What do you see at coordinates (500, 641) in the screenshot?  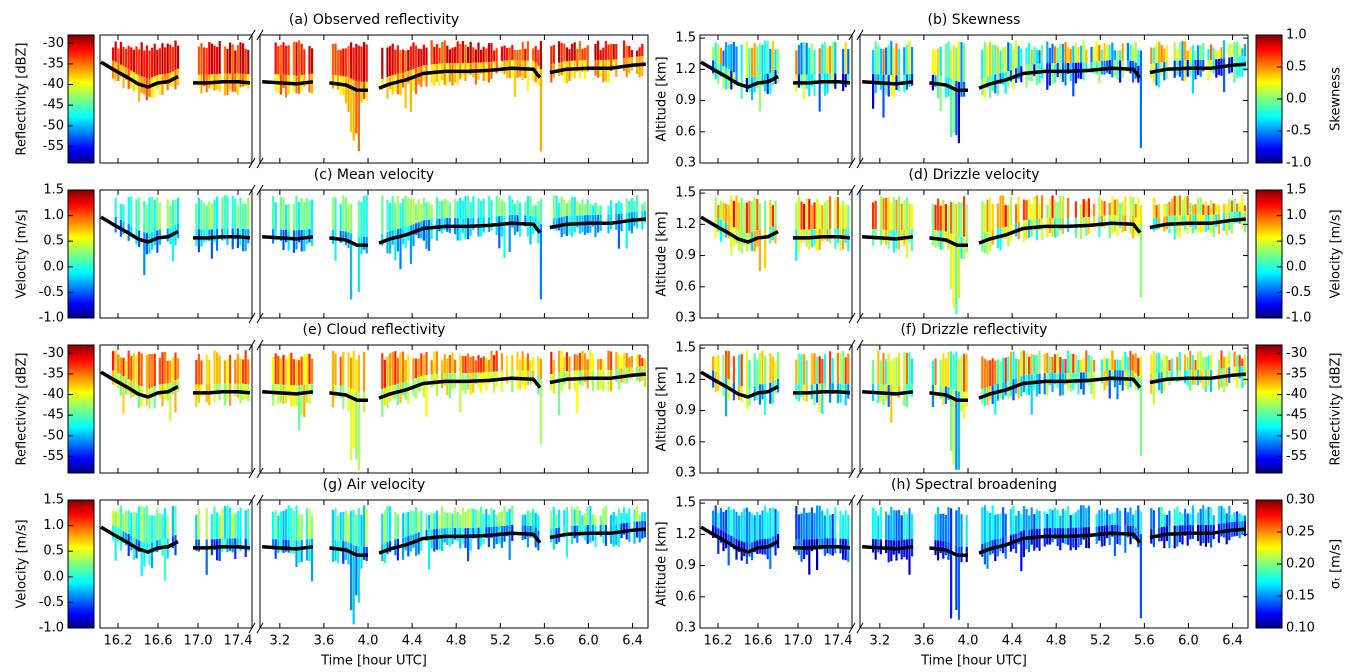 I see `x-tick-label: 5.2` at bounding box center [500, 641].